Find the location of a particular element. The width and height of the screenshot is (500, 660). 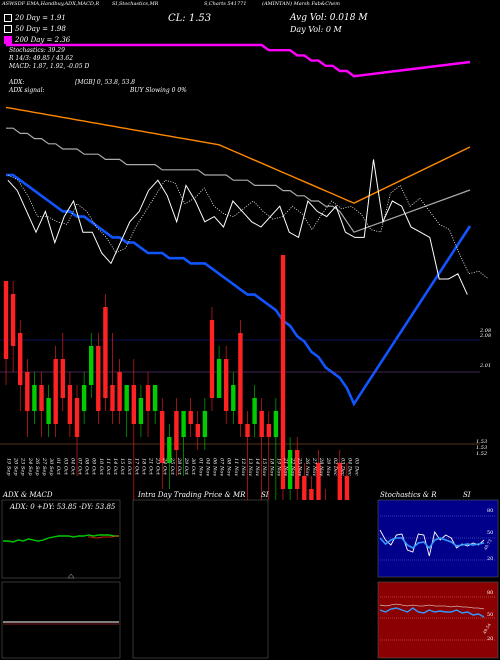

date-label: 14 Nov is located at coordinates (257, 467).